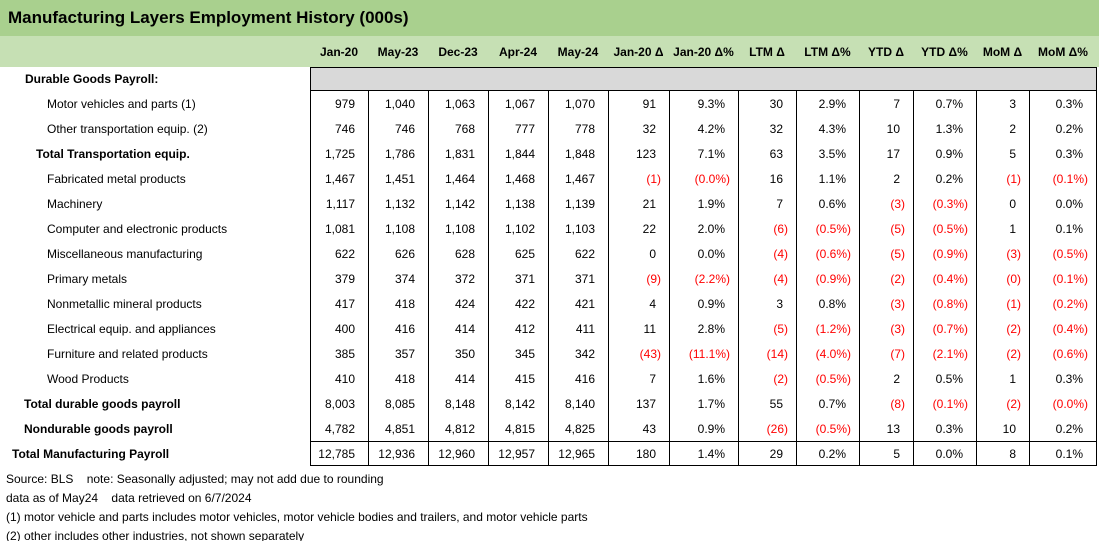 The width and height of the screenshot is (1099, 541). Describe the element at coordinates (944, 303) in the screenshot. I see `value-cell: (0.8%)` at that location.